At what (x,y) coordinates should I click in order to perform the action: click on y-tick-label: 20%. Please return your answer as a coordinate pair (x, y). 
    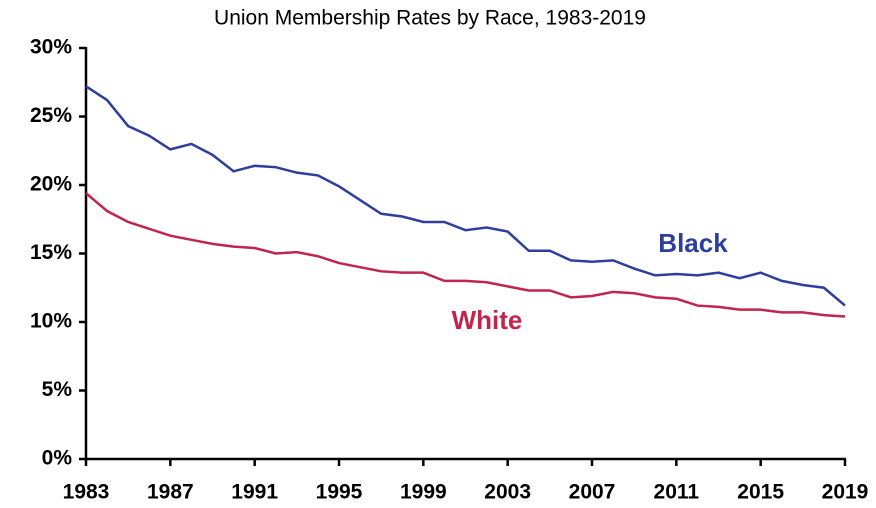
    Looking at the image, I should click on (51, 184).